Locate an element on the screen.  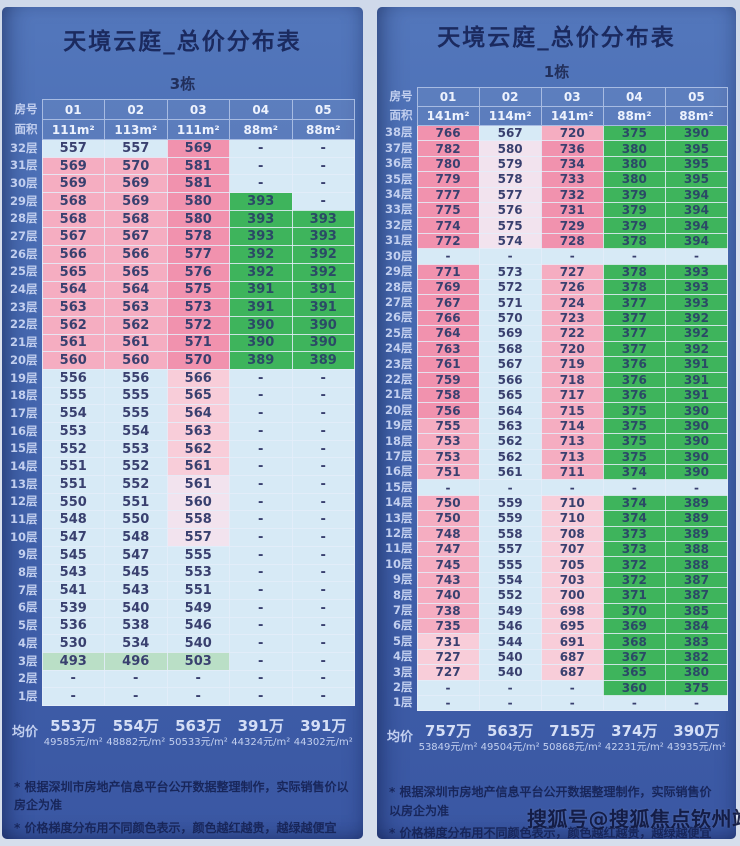
area-value: 111m² is located at coordinates (73, 129).